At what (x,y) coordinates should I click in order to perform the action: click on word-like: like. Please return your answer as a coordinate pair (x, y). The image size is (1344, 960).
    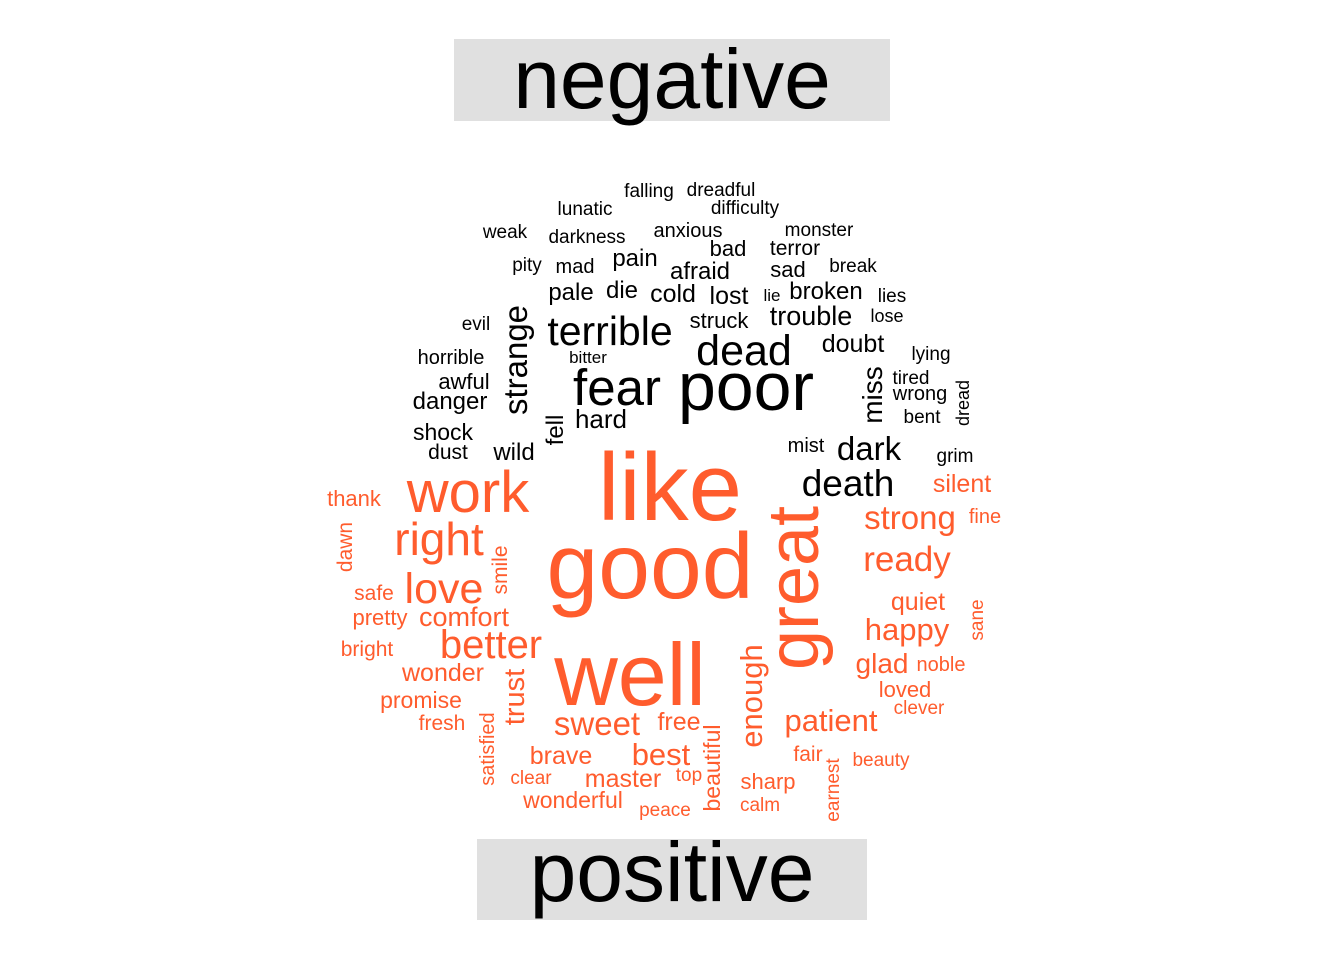
    Looking at the image, I should click on (670, 487).